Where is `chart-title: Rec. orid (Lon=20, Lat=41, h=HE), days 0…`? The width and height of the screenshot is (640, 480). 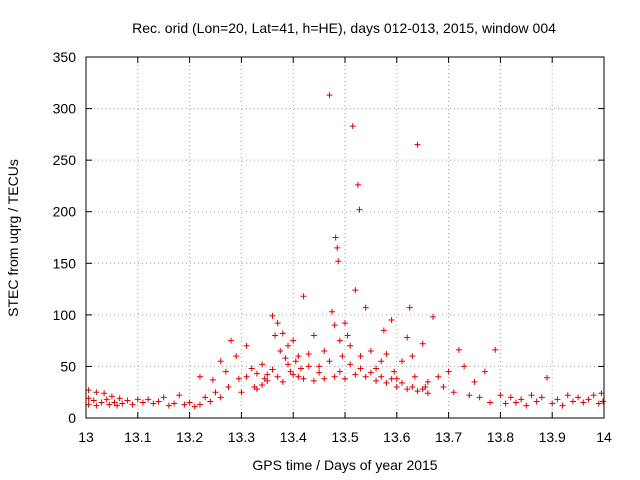
chart-title: Rec. orid (Lon=20, Lat=41, h=HE), days 0… is located at coordinates (344, 28).